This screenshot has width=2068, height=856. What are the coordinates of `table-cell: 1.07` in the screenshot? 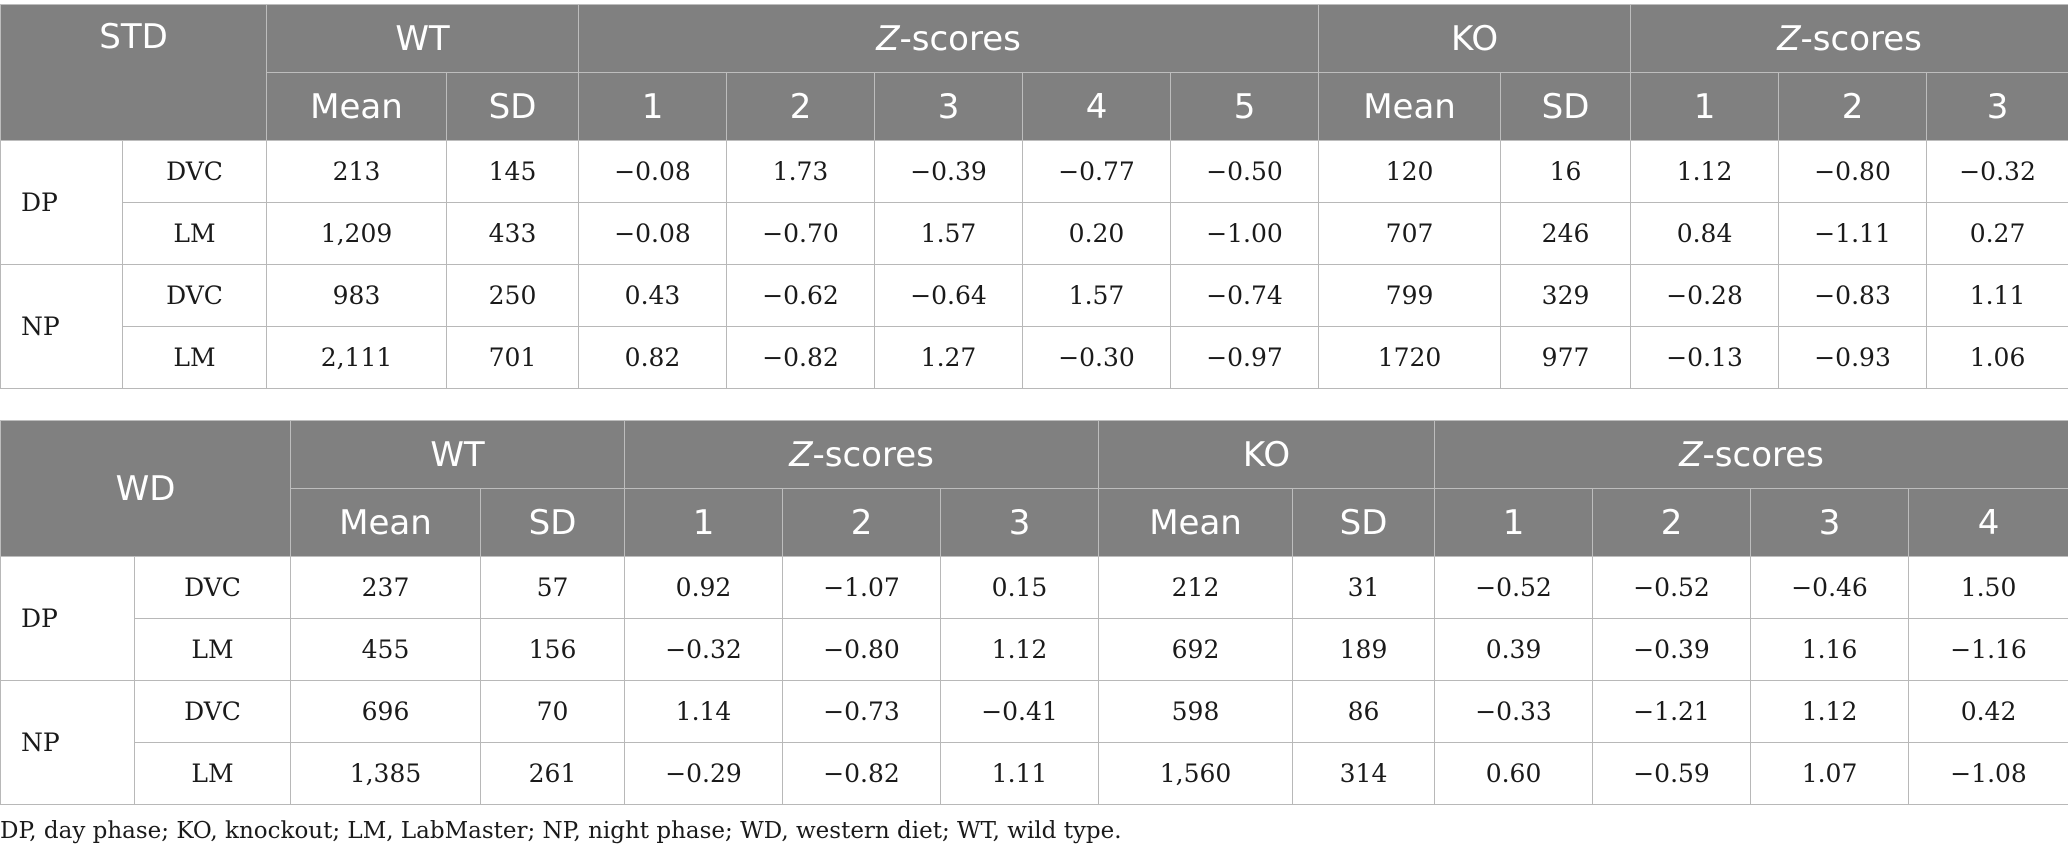 It's located at (1830, 773).